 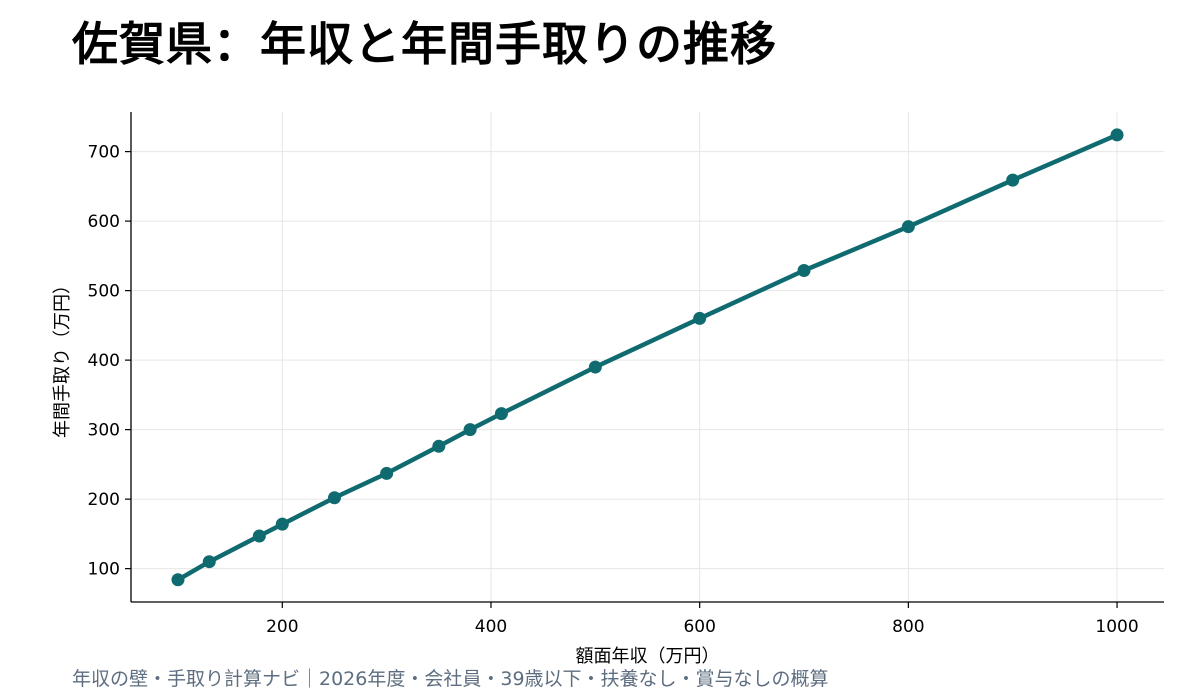 I want to click on y-tick-label: 700, so click(x=104, y=153).